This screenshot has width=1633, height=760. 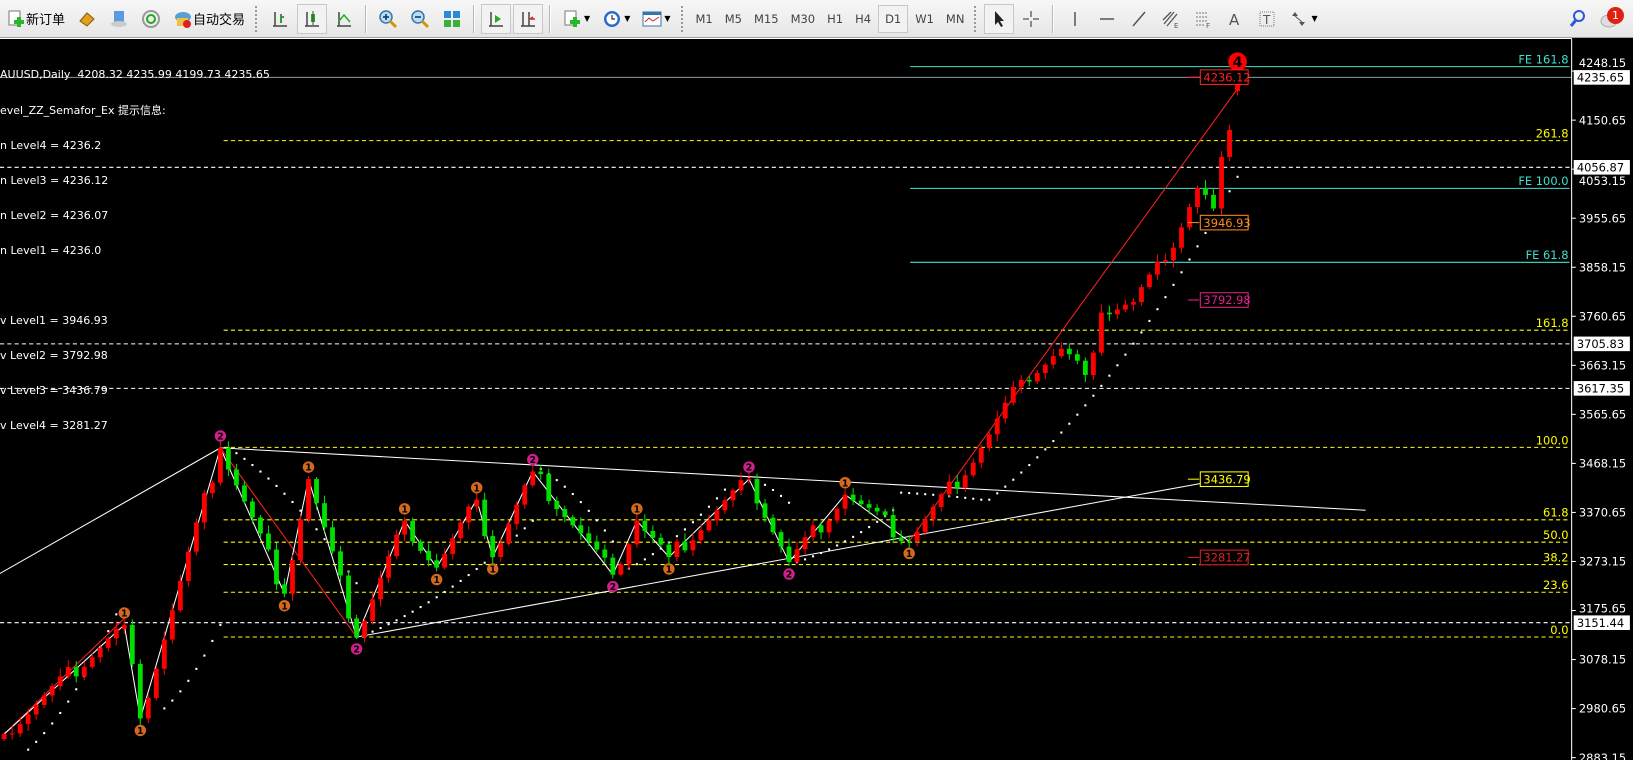 What do you see at coordinates (999, 18) in the screenshot?
I see `cursor-button` at bounding box center [999, 18].